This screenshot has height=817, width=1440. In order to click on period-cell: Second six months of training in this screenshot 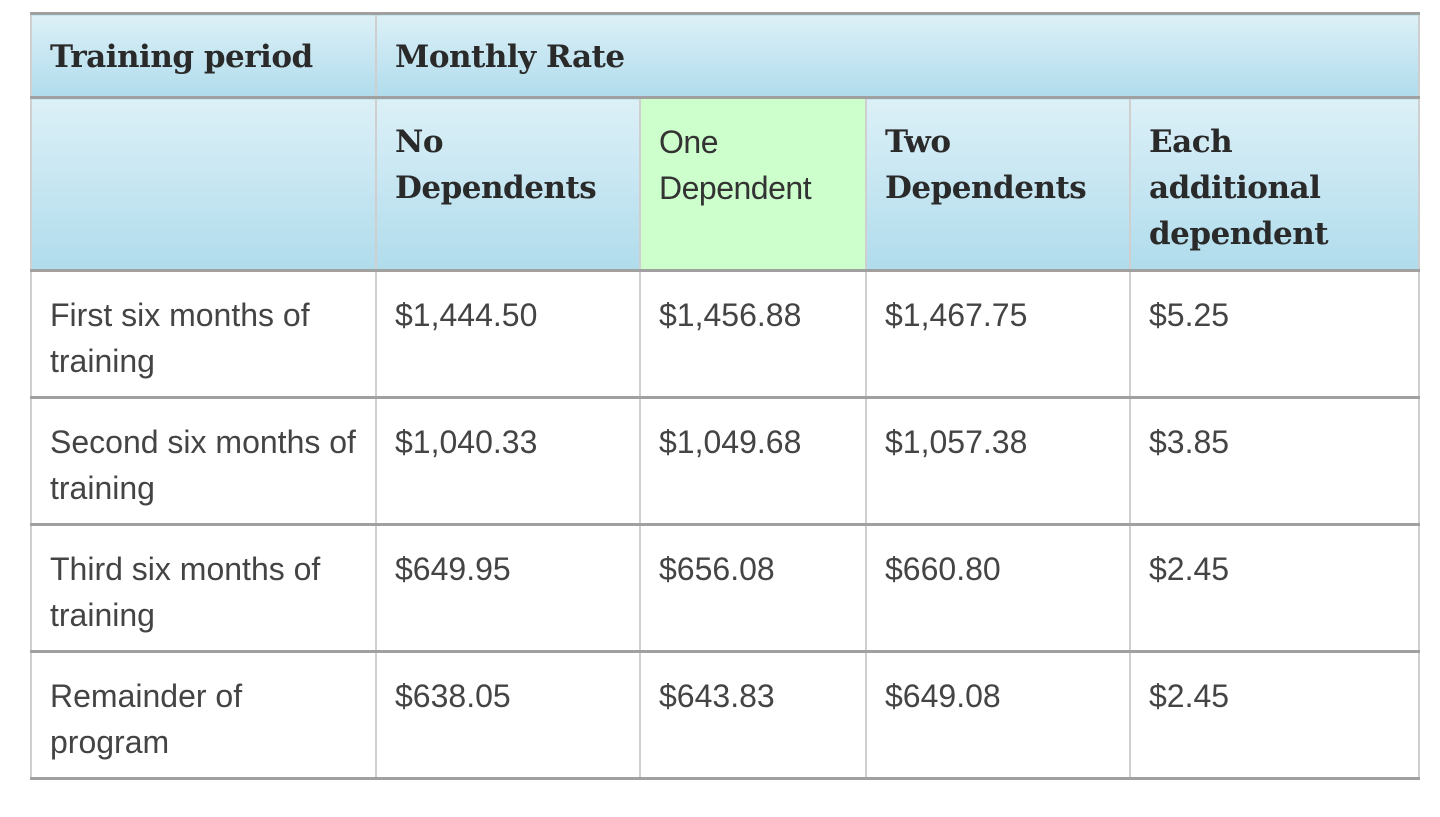, I will do `click(203, 461)`.